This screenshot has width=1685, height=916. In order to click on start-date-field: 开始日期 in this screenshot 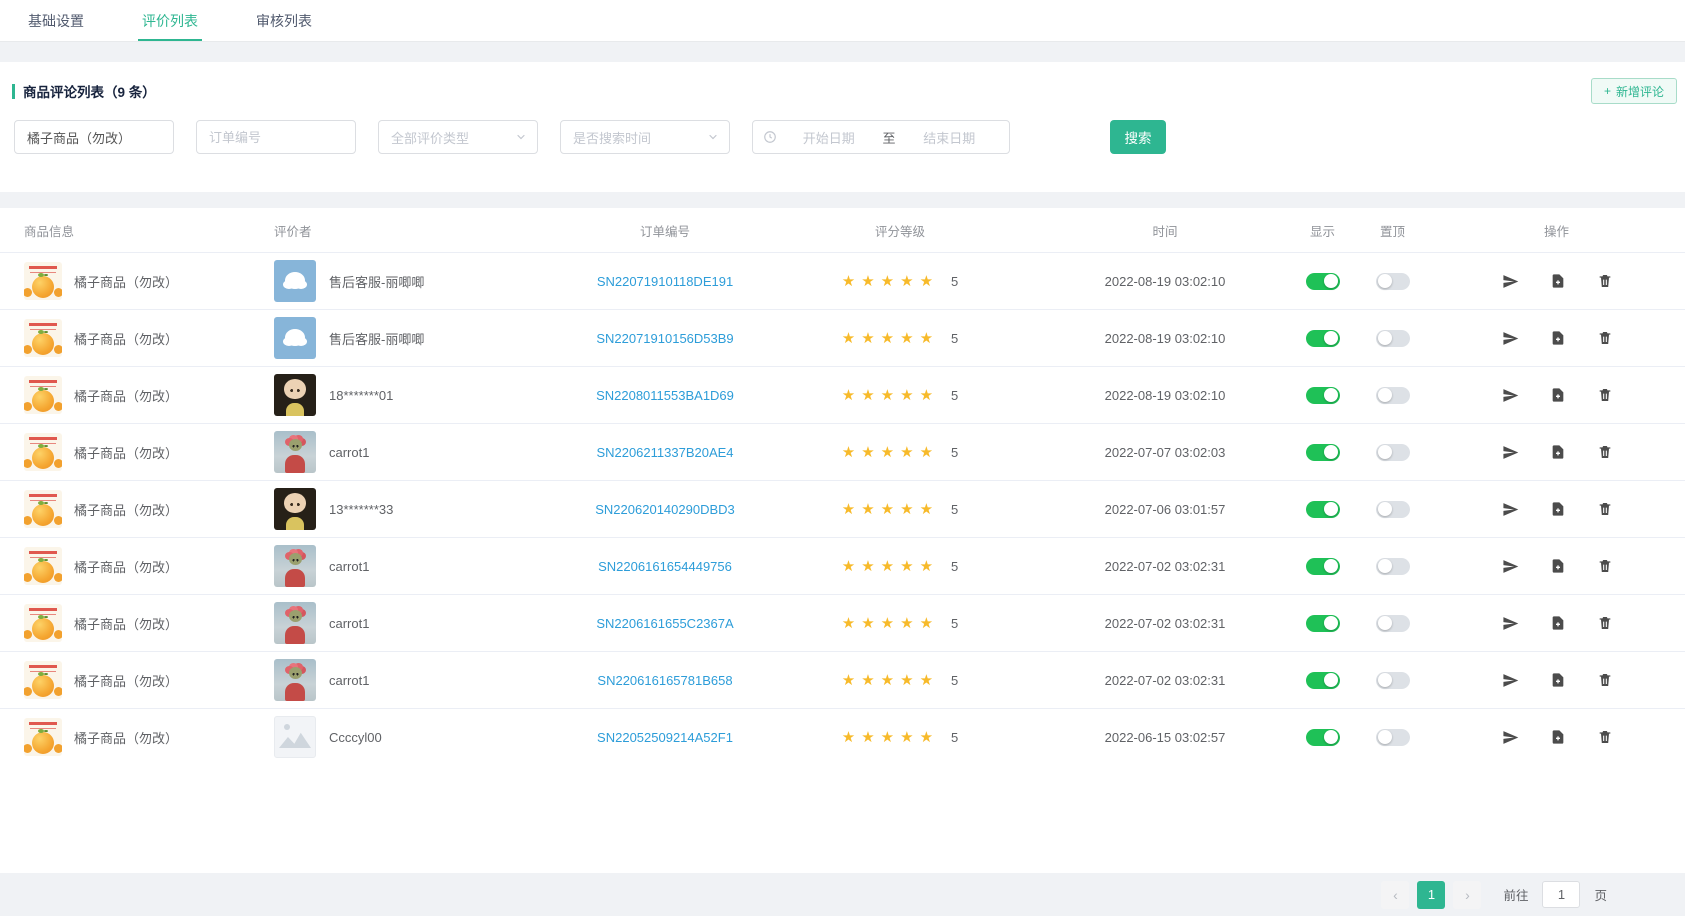, I will do `click(828, 138)`.